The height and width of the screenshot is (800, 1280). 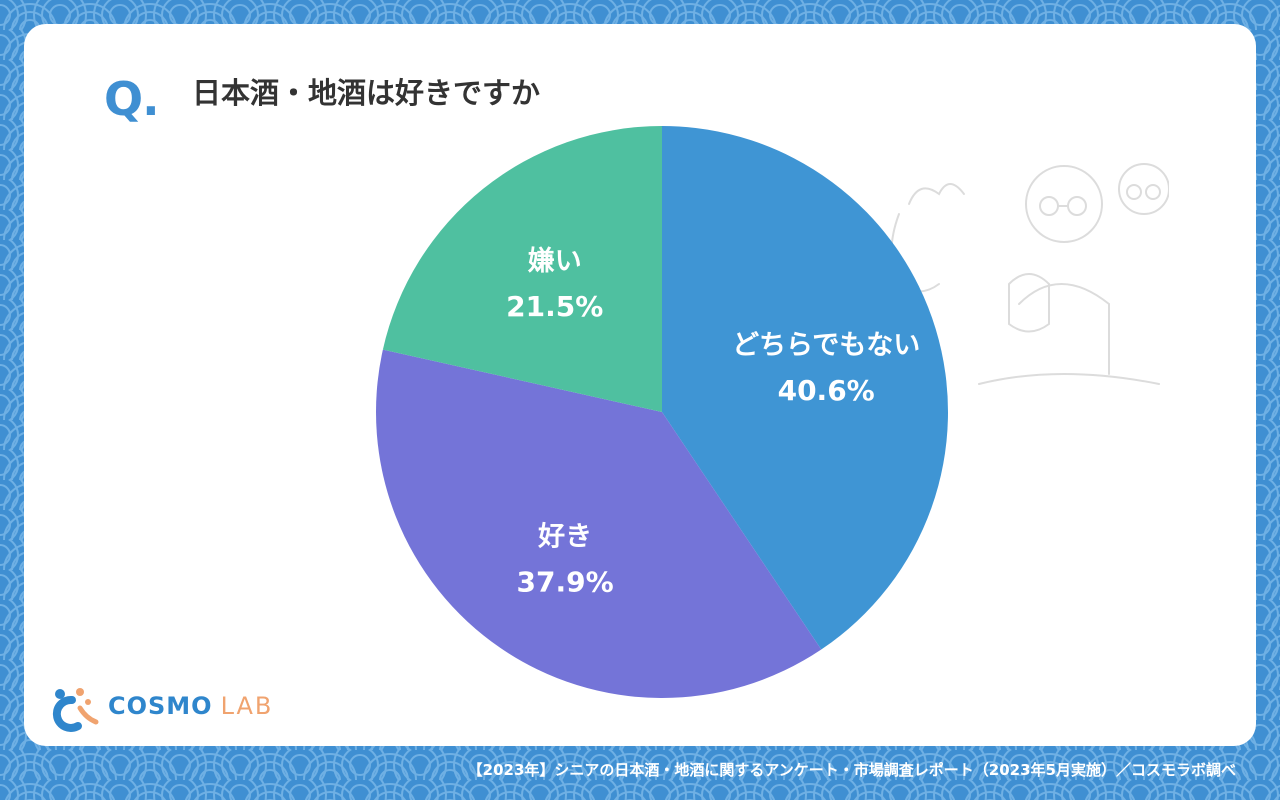 I want to click on slice-value-1: 37.9%, so click(x=565, y=582).